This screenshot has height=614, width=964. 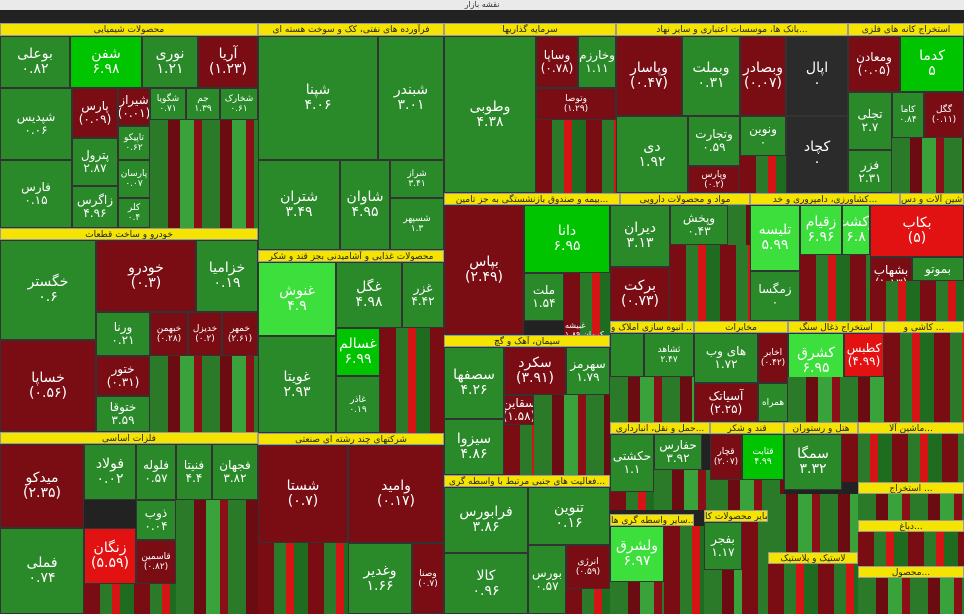 I want to click on tile-vaghadir: وغدیر ۱.۶۶, so click(x=380, y=578).